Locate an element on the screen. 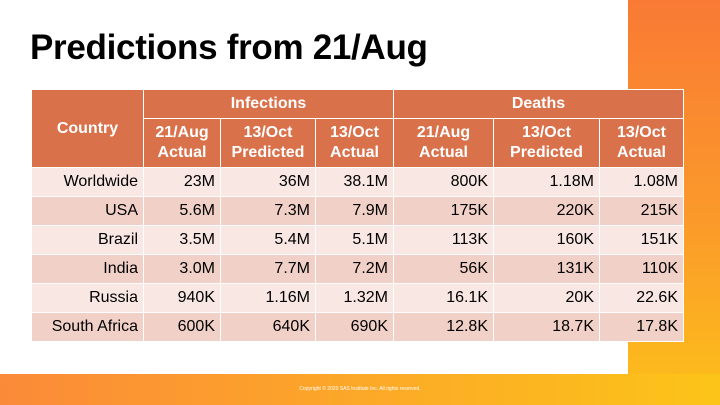 The height and width of the screenshot is (405, 720). country-cell: South Africa is located at coordinates (87, 327).